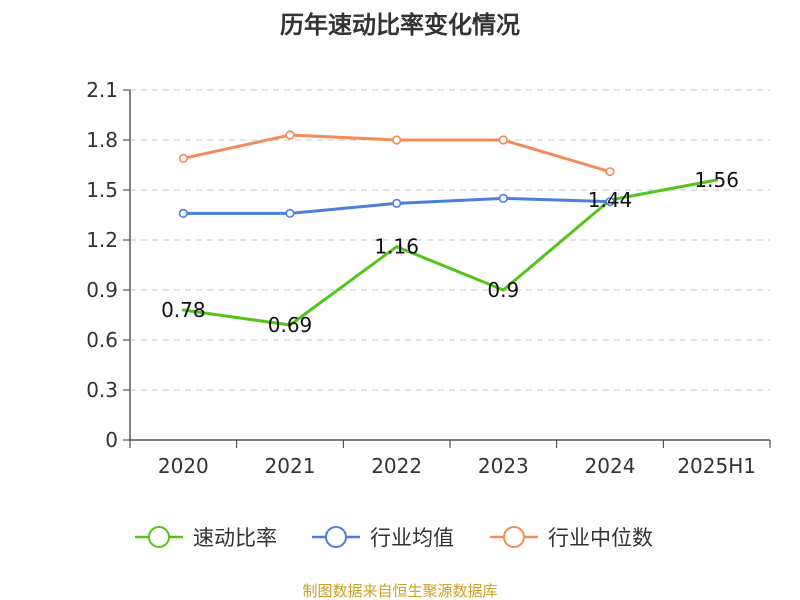  Describe the element at coordinates (102, 140) in the screenshot. I see `y-tick-label: 1.8` at that location.